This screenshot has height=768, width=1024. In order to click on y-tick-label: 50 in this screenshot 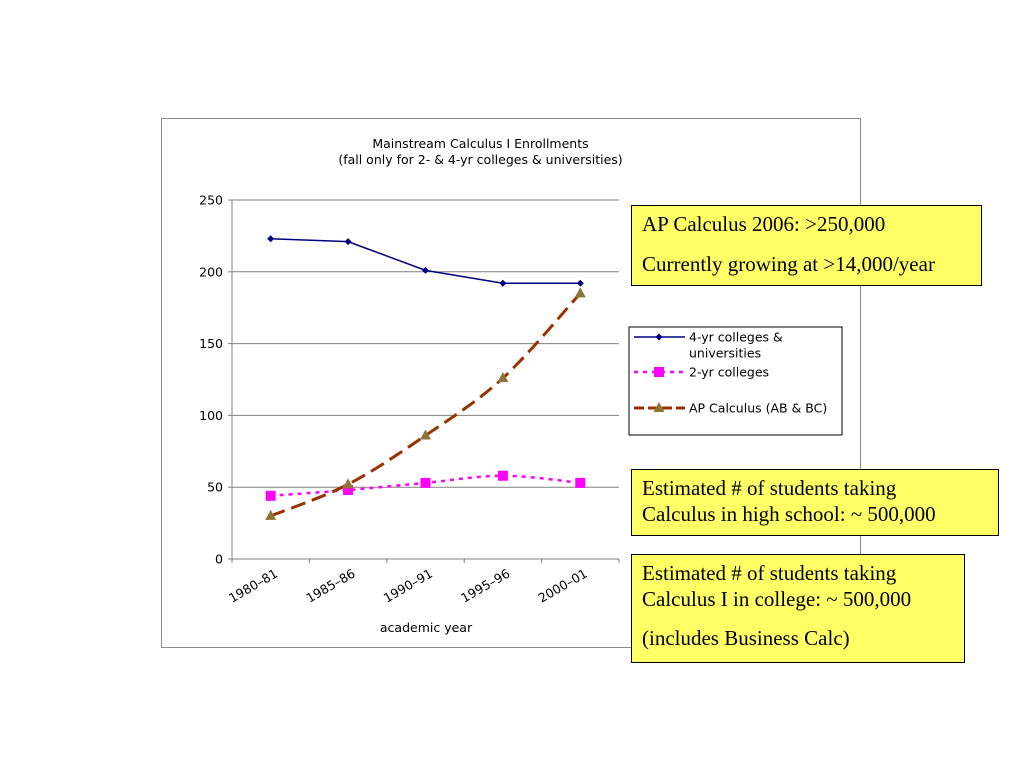, I will do `click(215, 487)`.